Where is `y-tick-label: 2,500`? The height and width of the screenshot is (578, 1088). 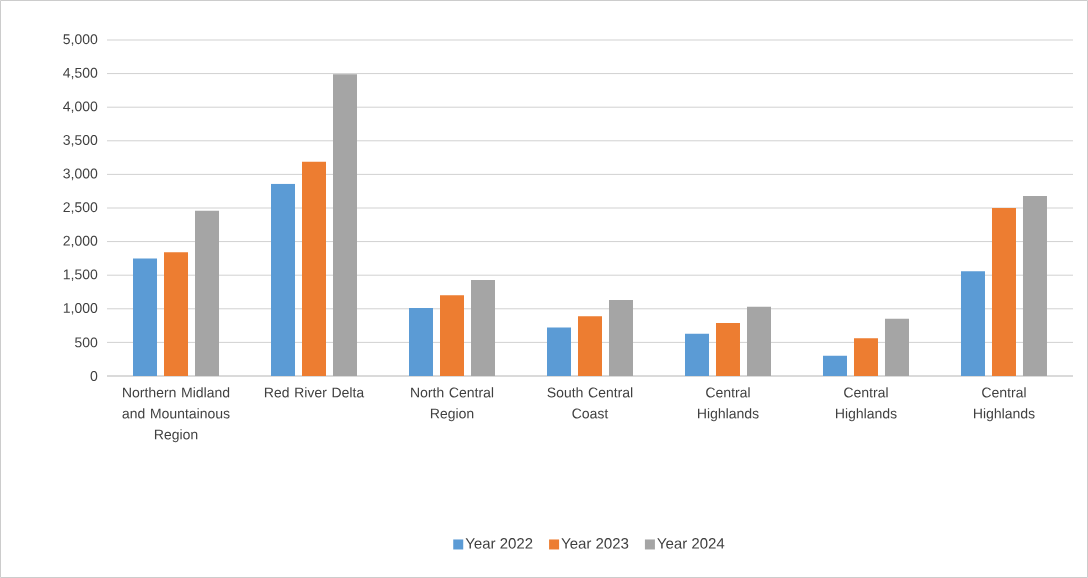
y-tick-label: 2,500 is located at coordinates (80, 208).